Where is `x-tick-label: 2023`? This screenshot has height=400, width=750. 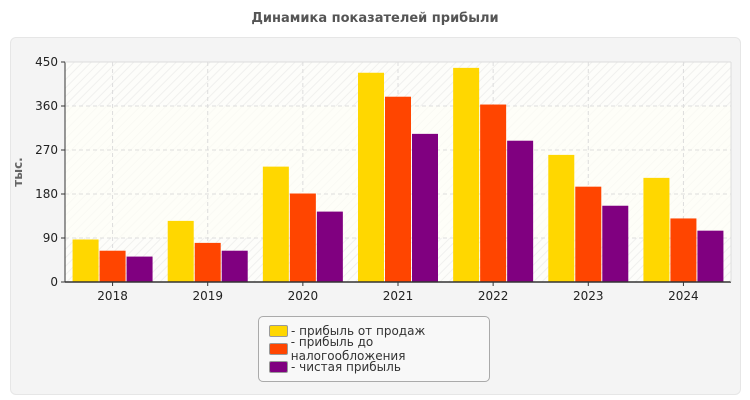 x-tick-label: 2023 is located at coordinates (588, 296).